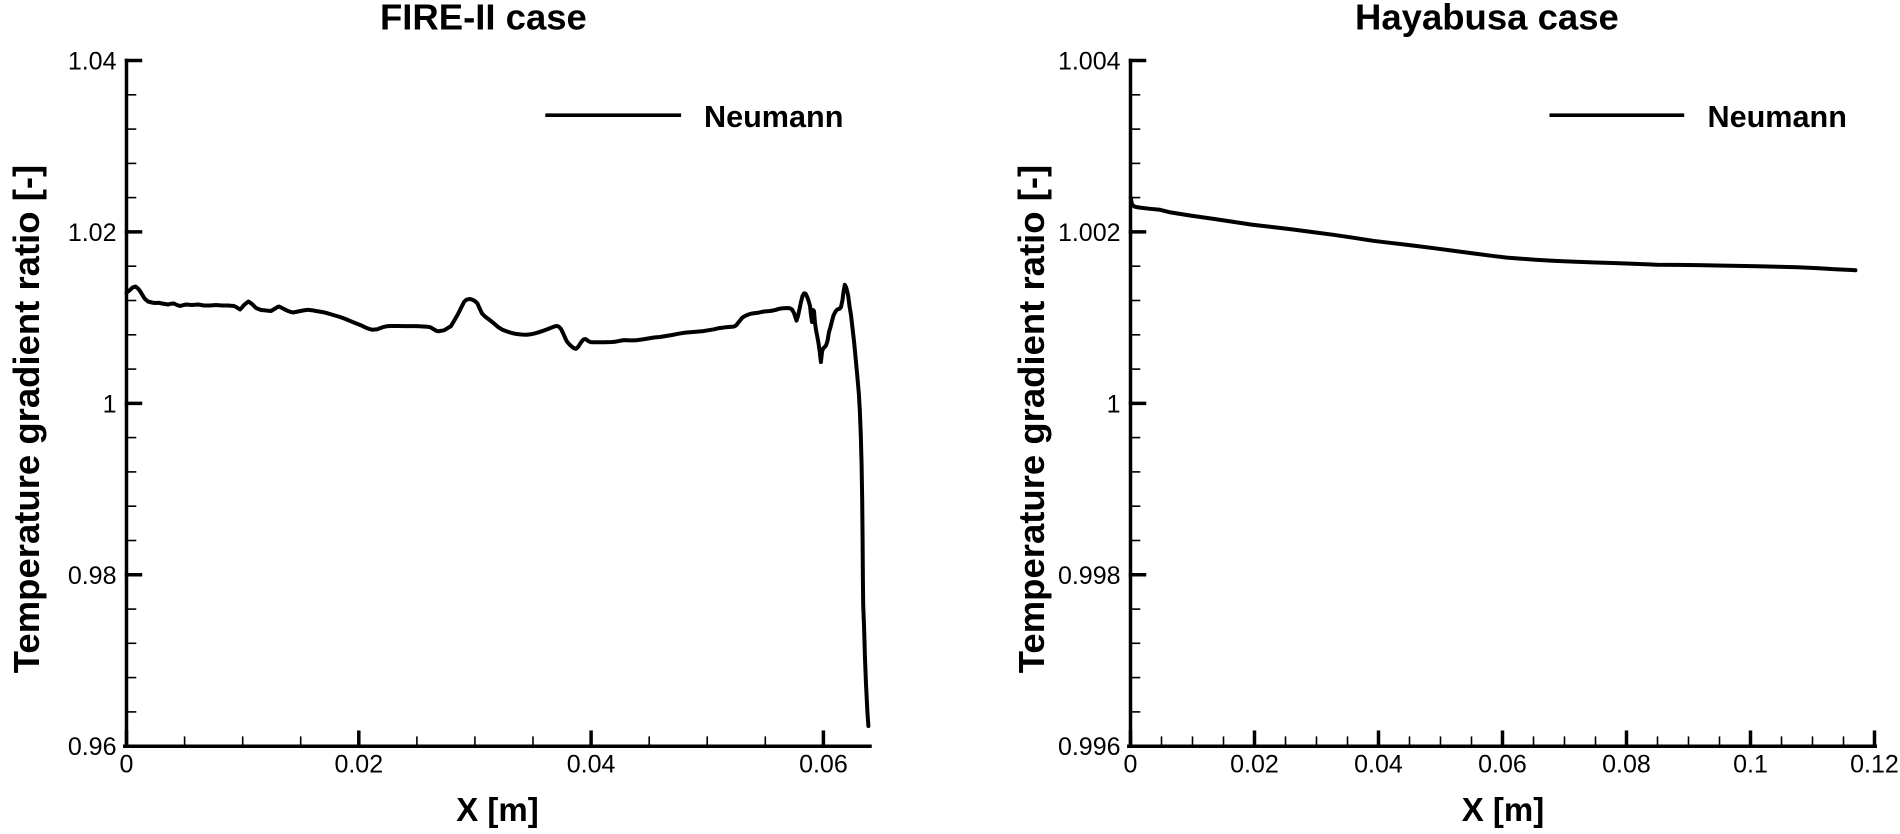  Describe the element at coordinates (1487, 19) in the screenshot. I see `svg-text: Hayabusa case` at that location.